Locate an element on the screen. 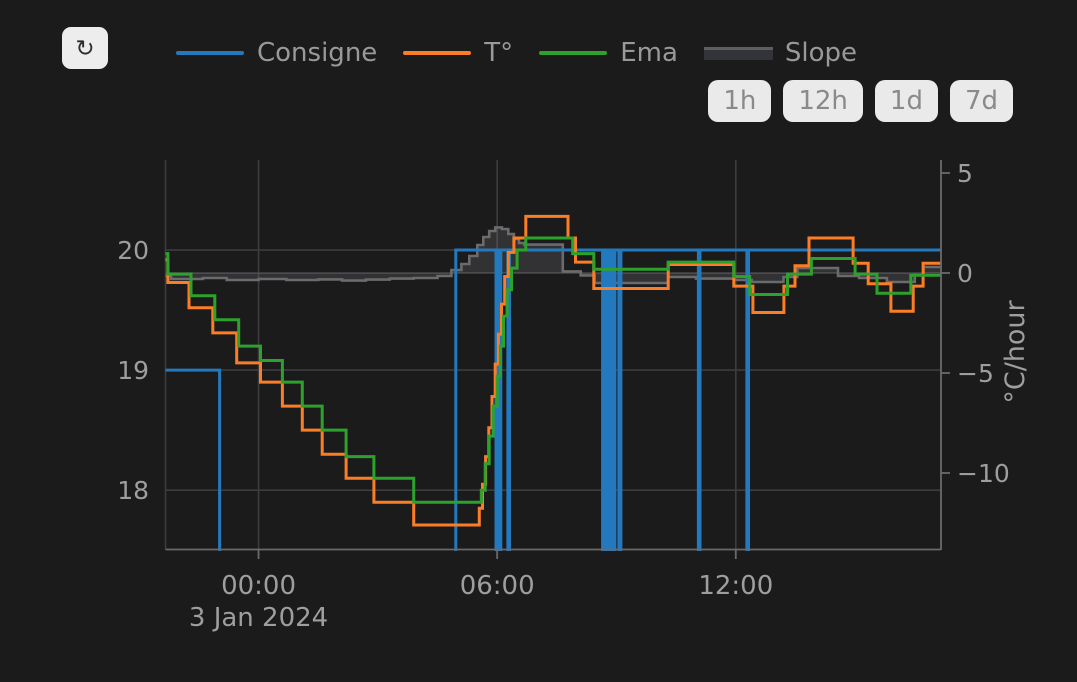 This screenshot has height=682, width=1077. y-axis-tick-label: 18 is located at coordinates (133, 490).